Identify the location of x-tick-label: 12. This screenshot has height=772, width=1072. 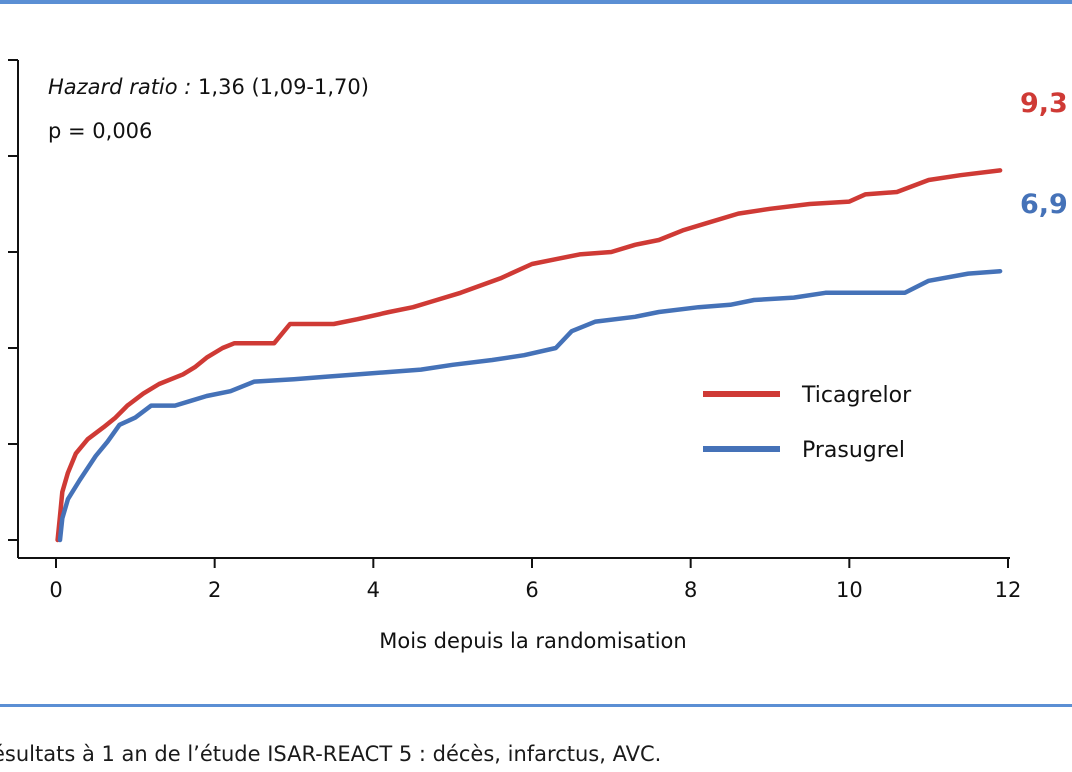
(1008, 590).